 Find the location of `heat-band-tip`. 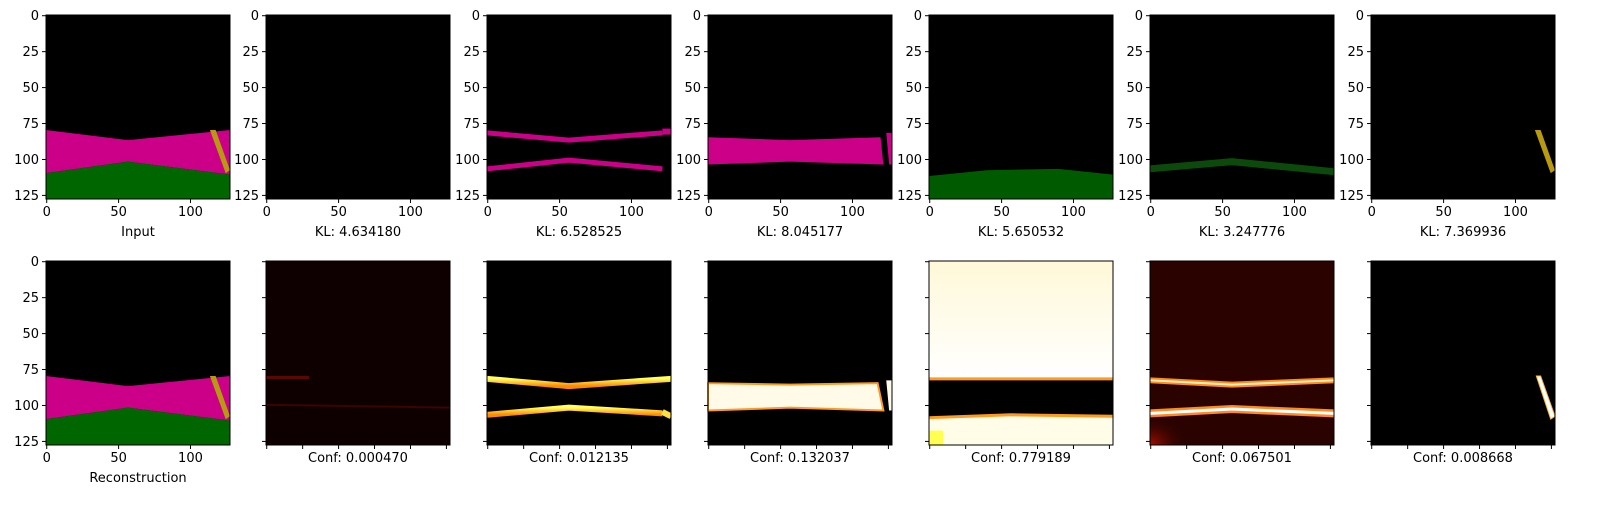

heat-band-tip is located at coordinates (889, 395).